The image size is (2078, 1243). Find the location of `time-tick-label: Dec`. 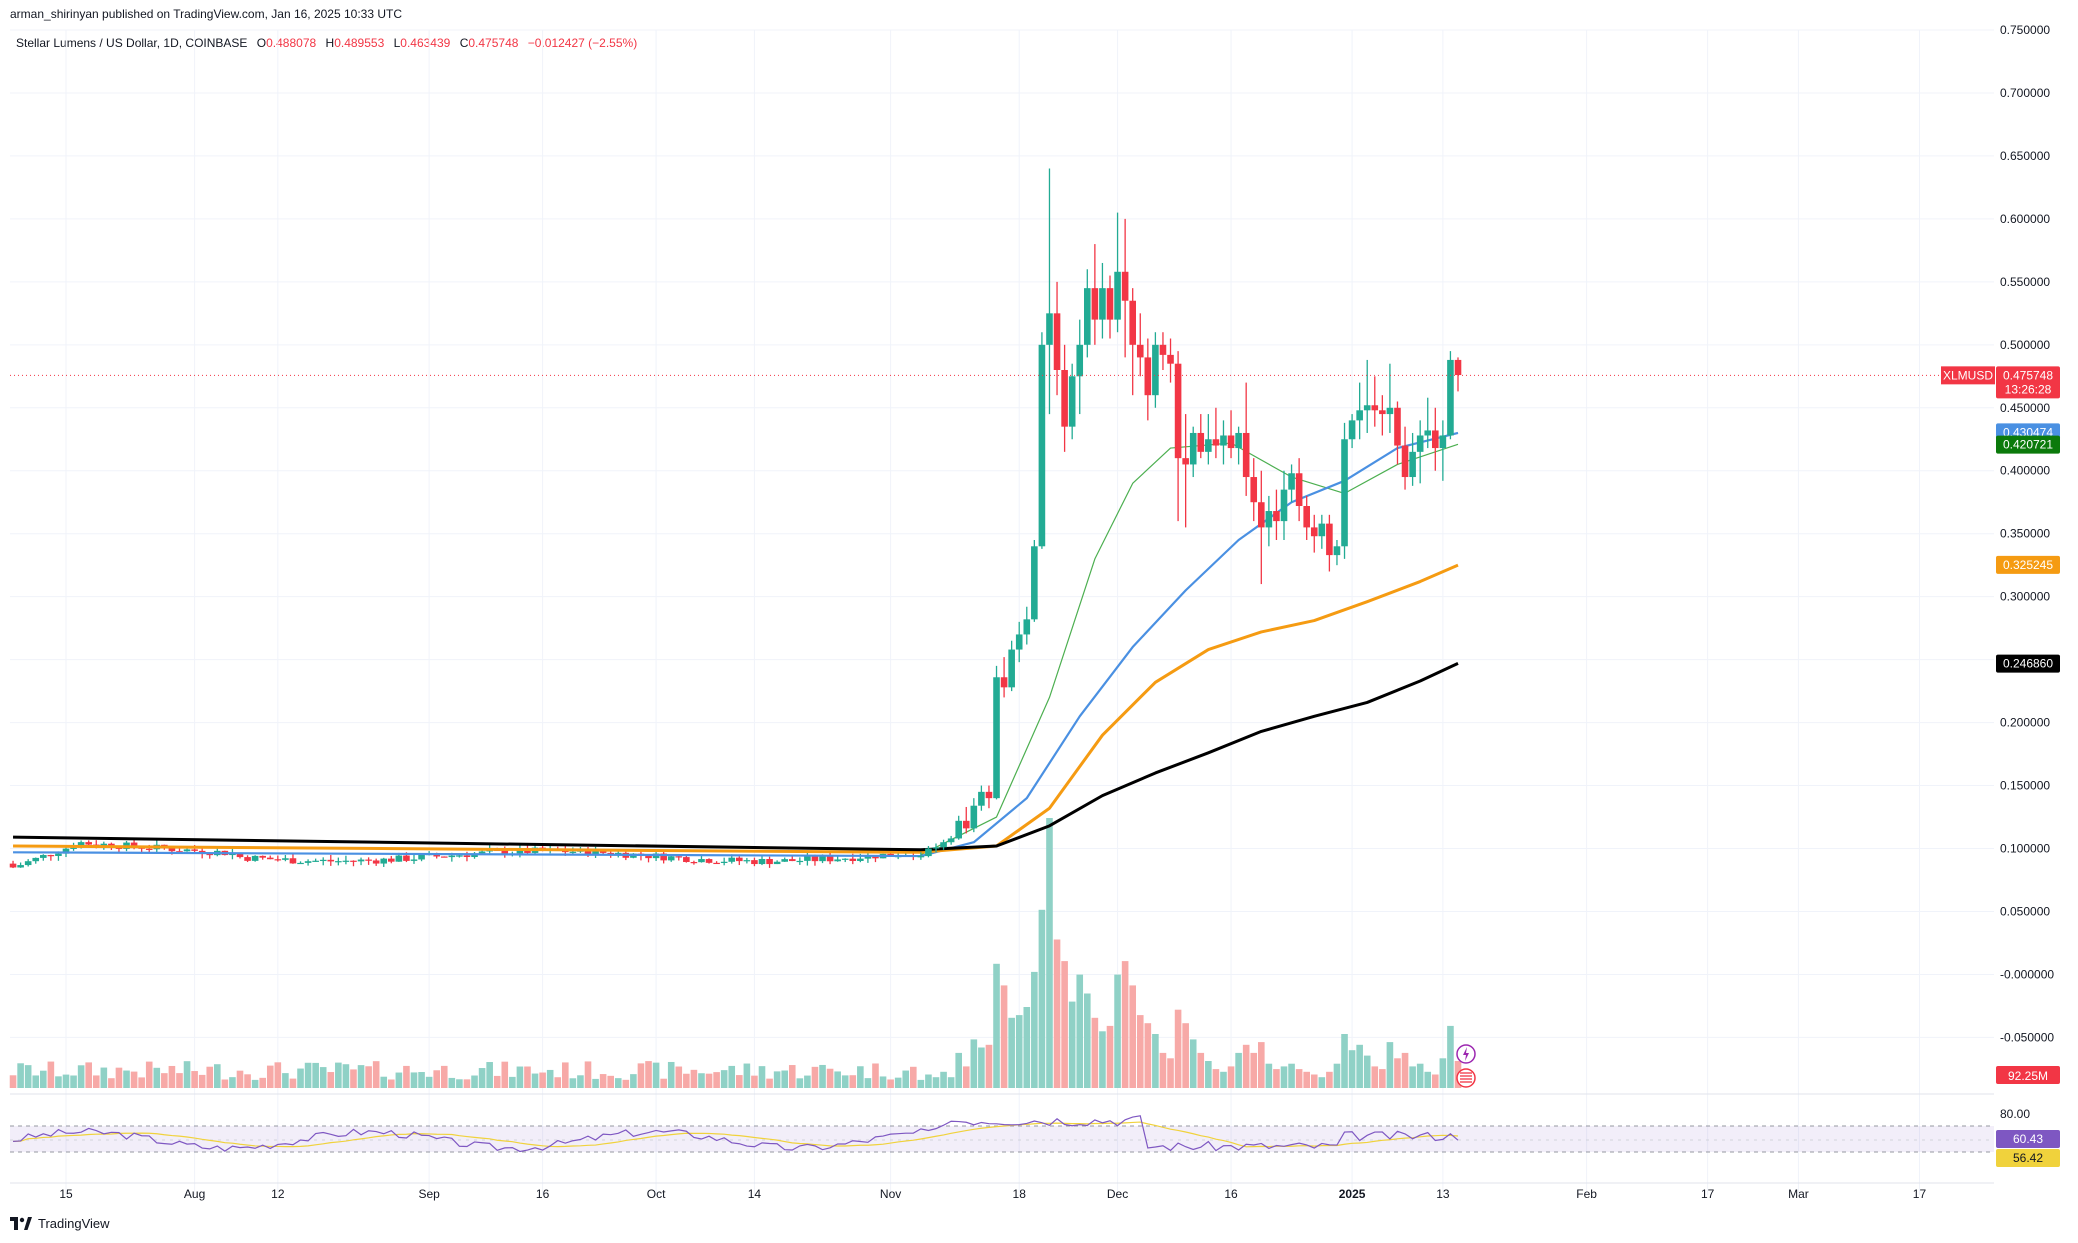

time-tick-label: Dec is located at coordinates (1117, 1194).